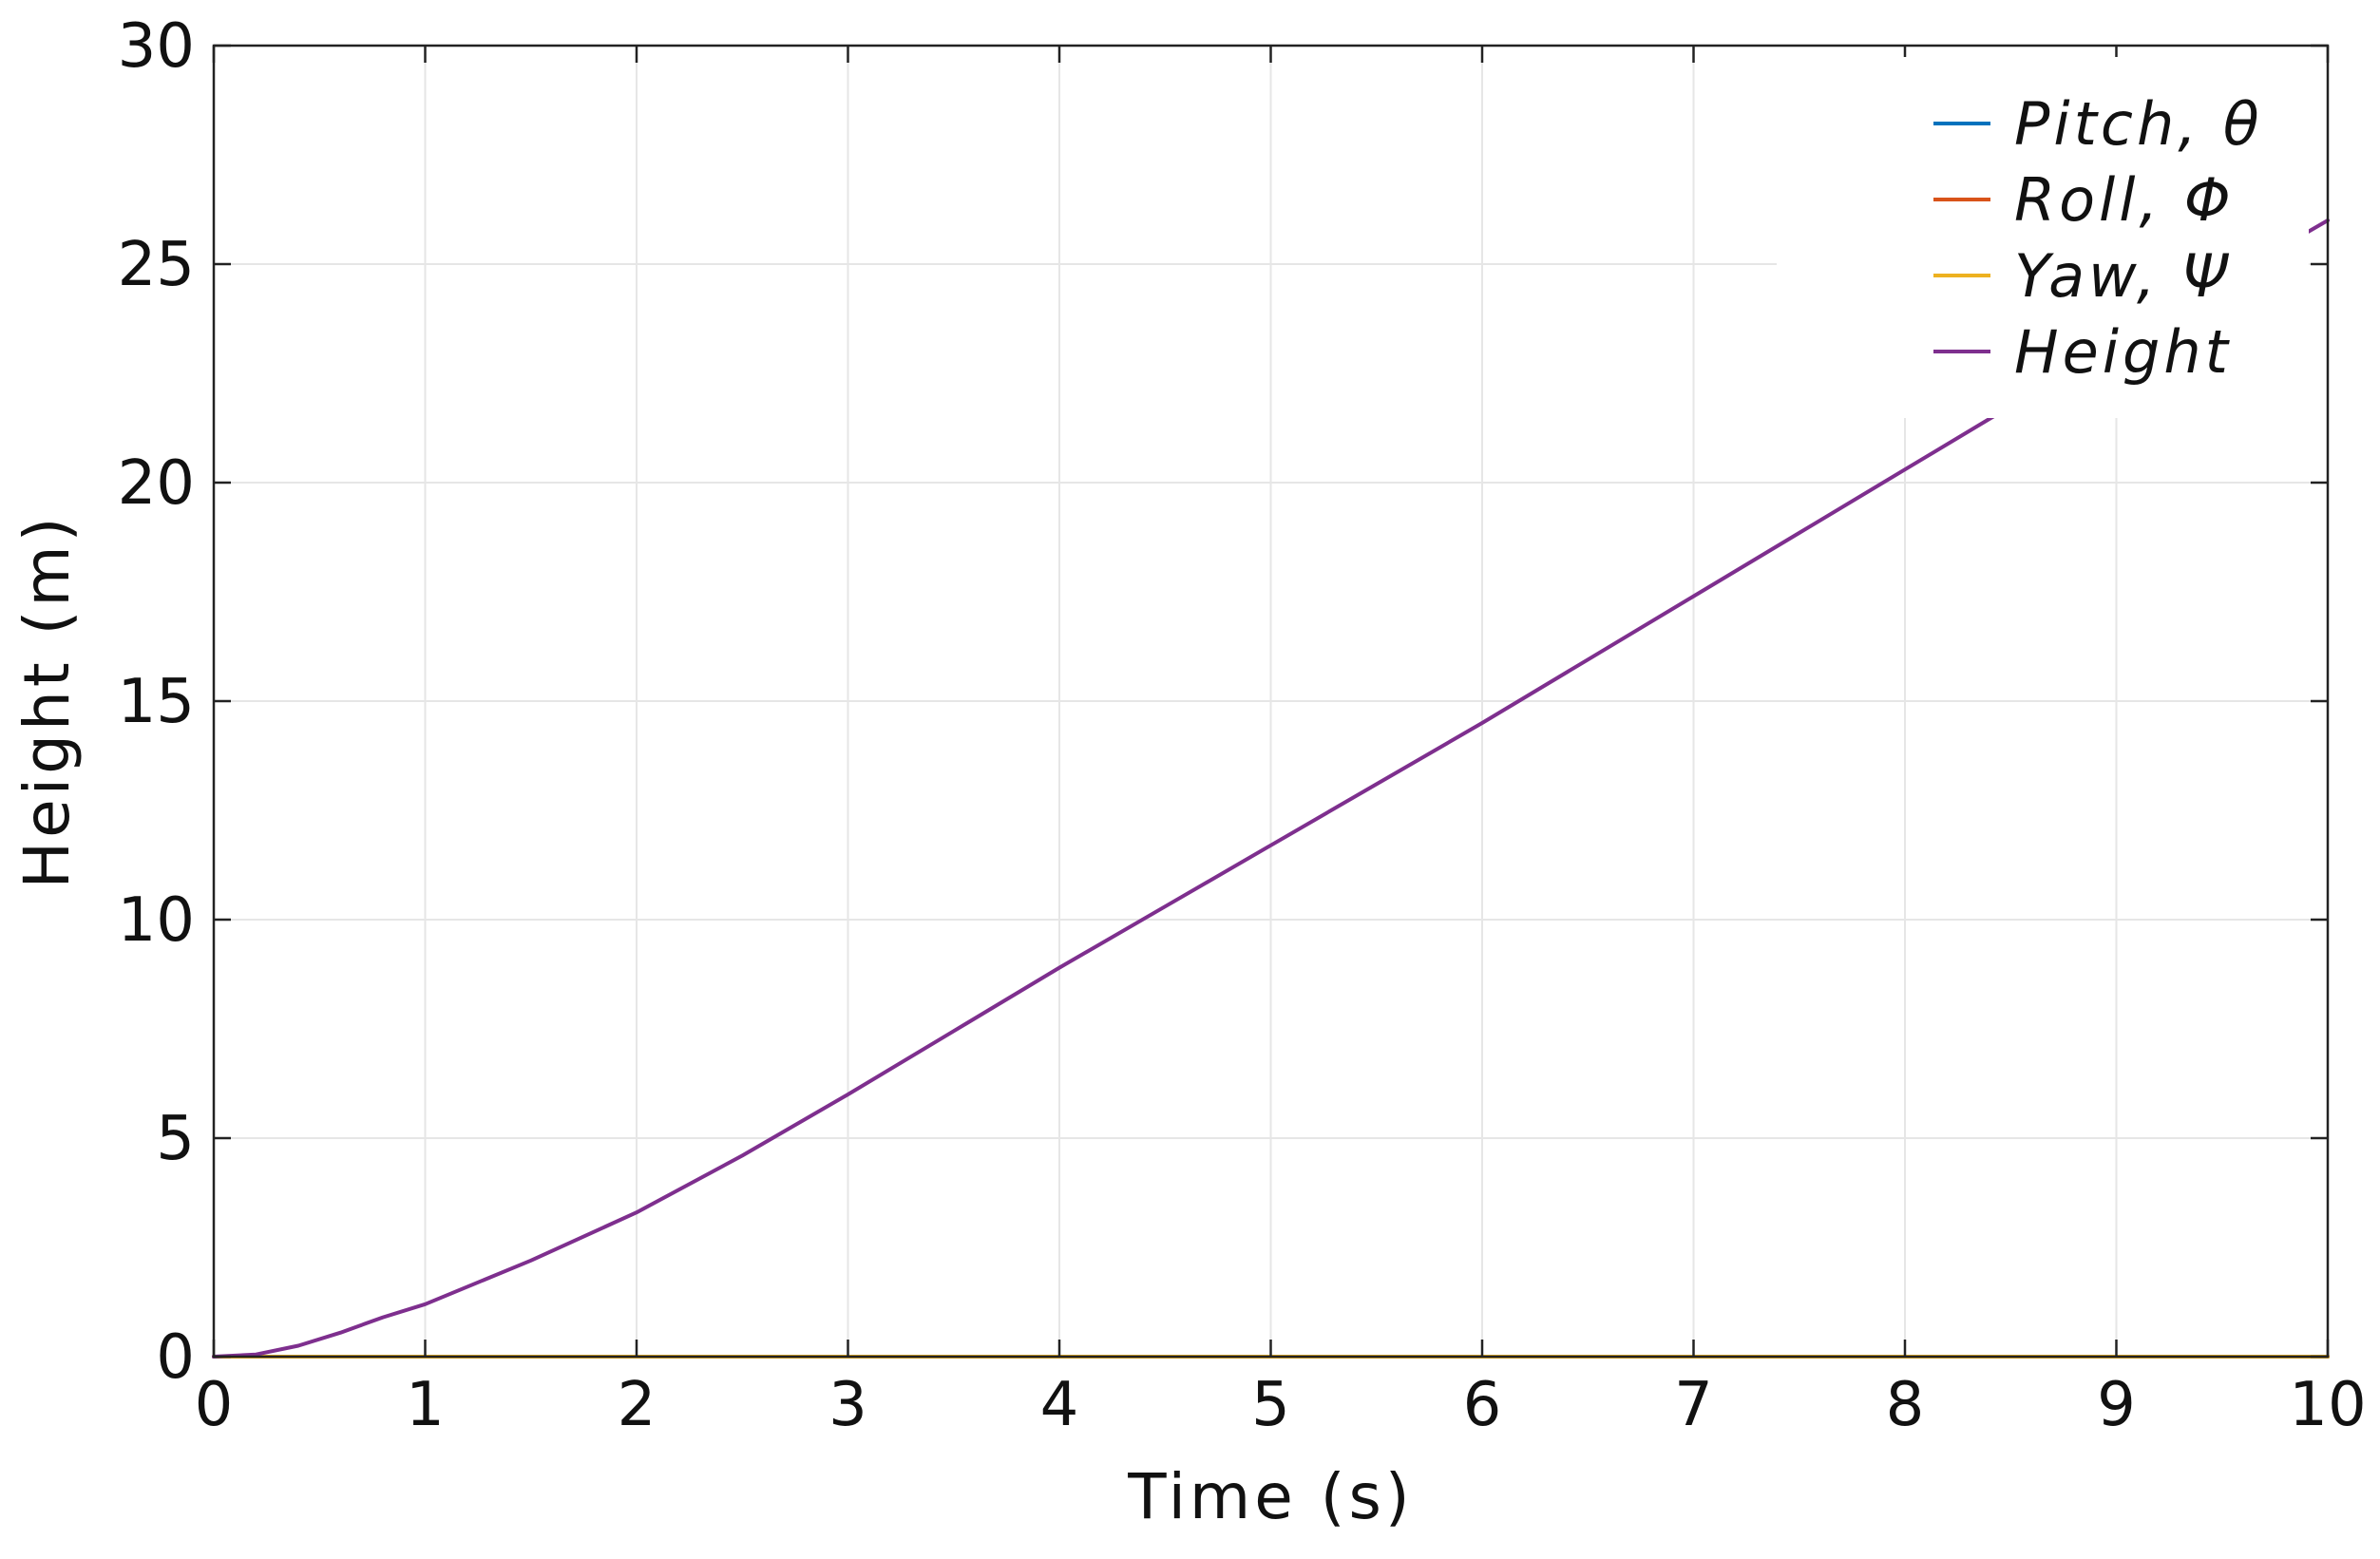 This screenshot has width=2380, height=1559. What do you see at coordinates (2123, 352) in the screenshot?
I see `legend-label-height: Height` at bounding box center [2123, 352].